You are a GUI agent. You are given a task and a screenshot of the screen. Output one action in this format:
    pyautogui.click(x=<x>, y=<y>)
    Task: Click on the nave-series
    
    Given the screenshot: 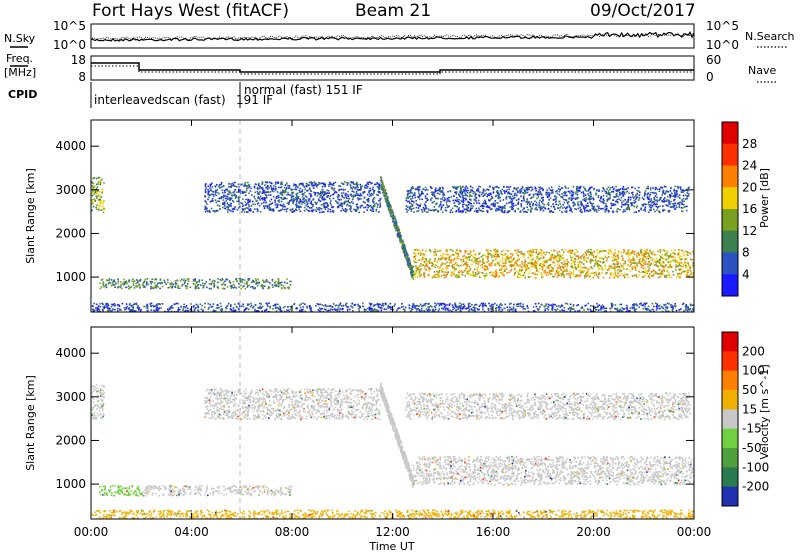 What is the action you would take?
    pyautogui.click(x=392, y=70)
    